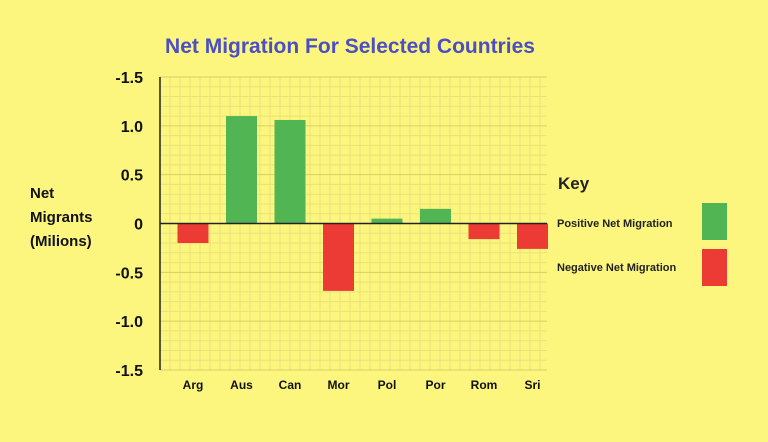 This screenshot has height=442, width=768. What do you see at coordinates (338, 257) in the screenshot?
I see `bar-mor` at bounding box center [338, 257].